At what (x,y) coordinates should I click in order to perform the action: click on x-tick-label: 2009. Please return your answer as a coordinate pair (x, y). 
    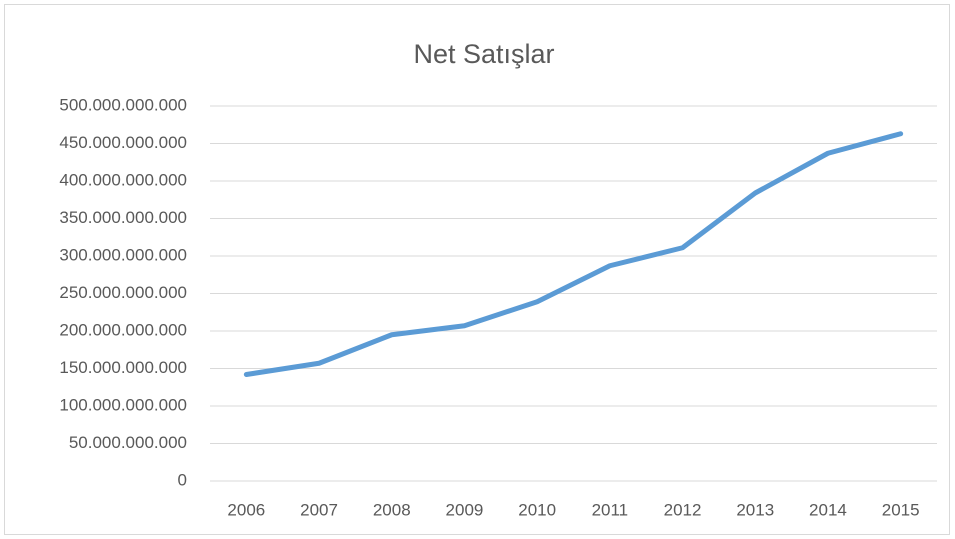
    Looking at the image, I should click on (465, 509).